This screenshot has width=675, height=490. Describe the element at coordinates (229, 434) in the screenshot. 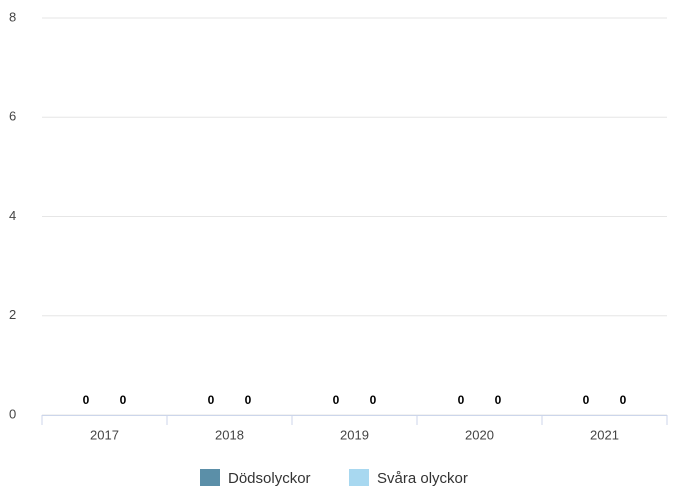

I see `x-tick-label: 2018` at that location.